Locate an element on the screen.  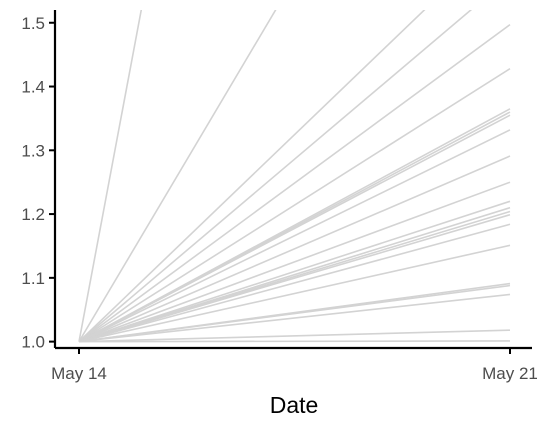
x-axis-ticks: May 14 May 21 is located at coordinates (294, 365).